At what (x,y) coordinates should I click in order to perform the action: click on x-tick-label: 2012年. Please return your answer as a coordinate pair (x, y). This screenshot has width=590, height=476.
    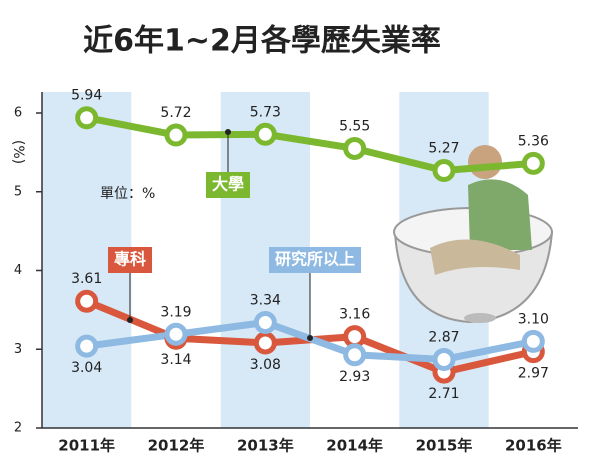
    Looking at the image, I should click on (176, 446).